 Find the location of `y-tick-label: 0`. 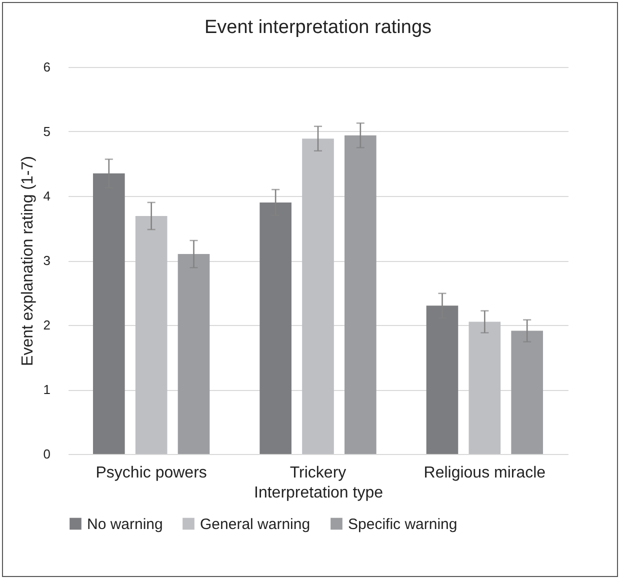

y-tick-label: 0 is located at coordinates (46, 454).